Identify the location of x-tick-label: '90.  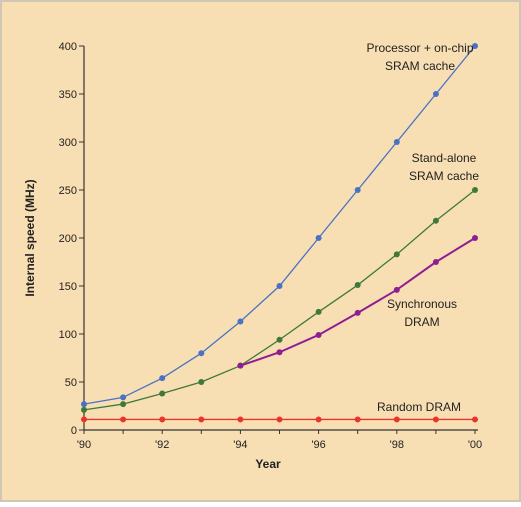
(84, 445).